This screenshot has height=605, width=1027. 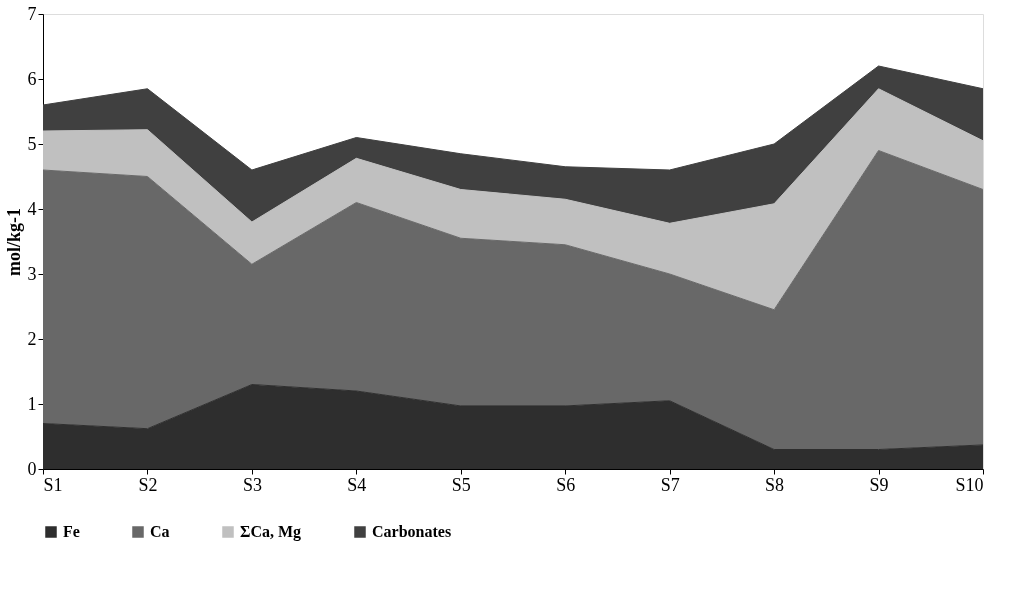 I want to click on y-tick-label: 6, so click(x=32, y=78).